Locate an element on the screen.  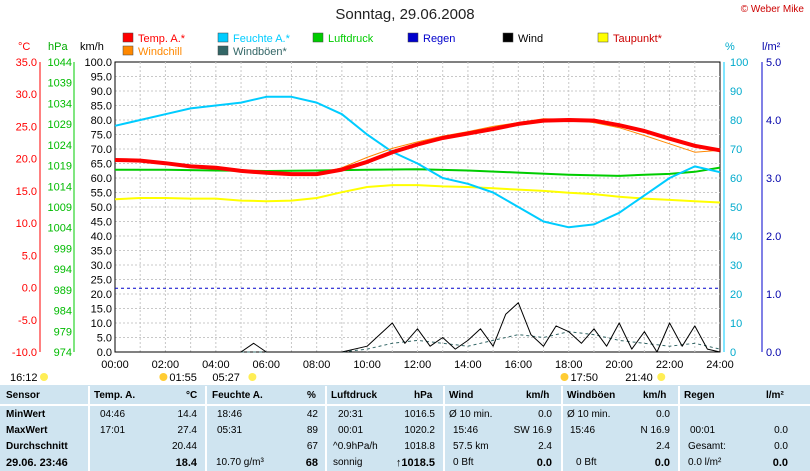
credit-text: © Weber Mike is located at coordinates (772, 9).